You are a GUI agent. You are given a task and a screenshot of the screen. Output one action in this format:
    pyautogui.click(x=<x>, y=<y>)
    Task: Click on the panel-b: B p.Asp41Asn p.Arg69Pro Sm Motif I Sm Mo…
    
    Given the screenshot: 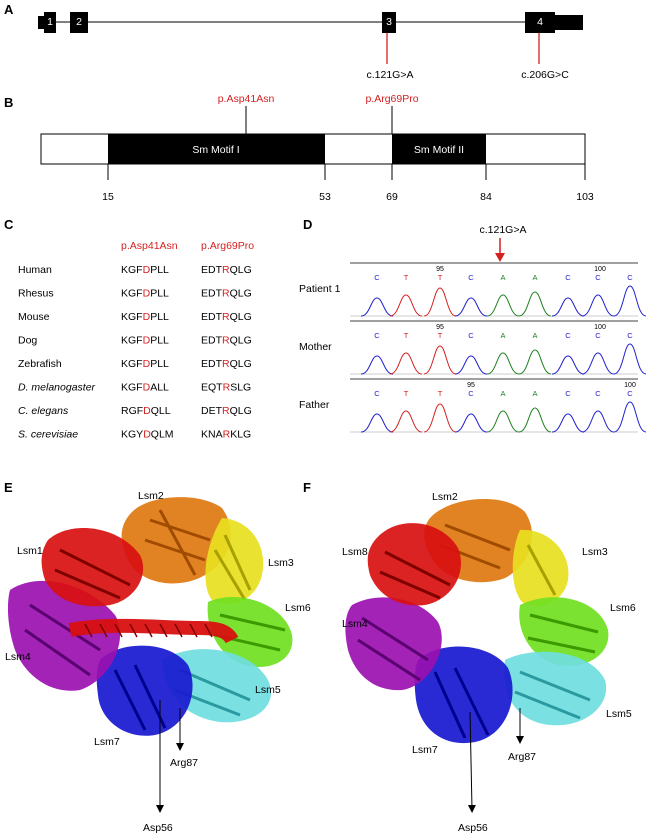 What is the action you would take?
    pyautogui.click(x=299, y=148)
    